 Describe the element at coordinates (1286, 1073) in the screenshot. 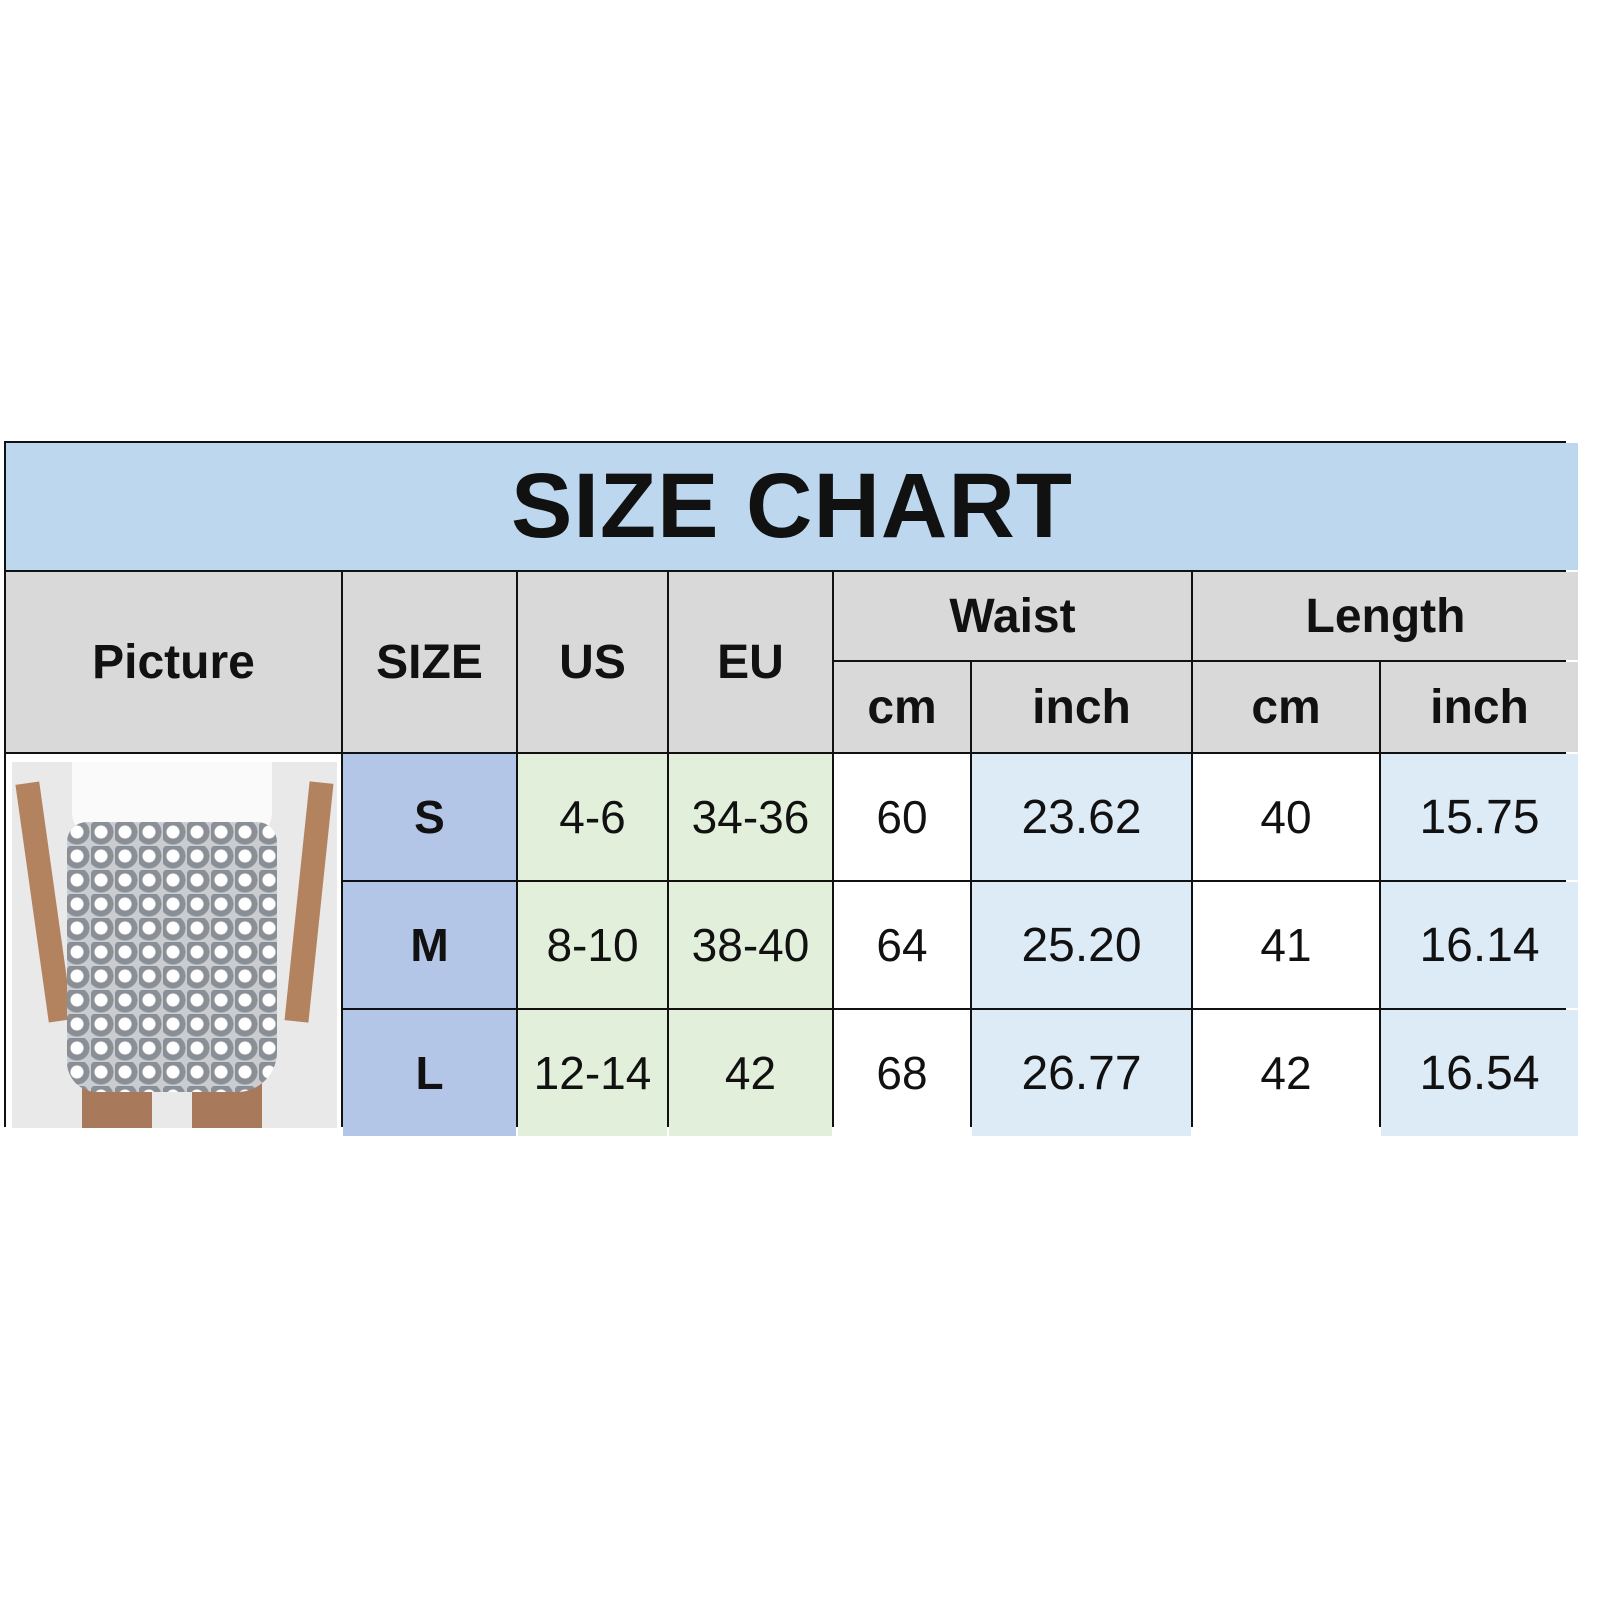

I see `length-cm-cell: 42` at that location.